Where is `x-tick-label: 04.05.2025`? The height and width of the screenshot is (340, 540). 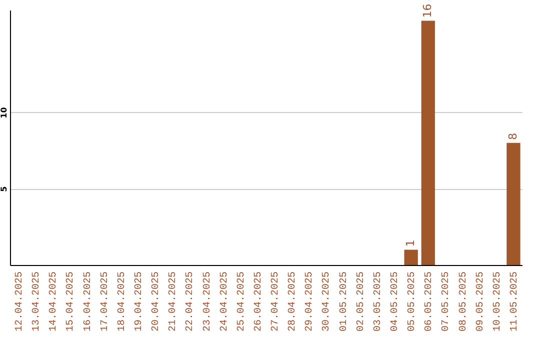 x-tick-label: 04.05.2025 is located at coordinates (395, 302).